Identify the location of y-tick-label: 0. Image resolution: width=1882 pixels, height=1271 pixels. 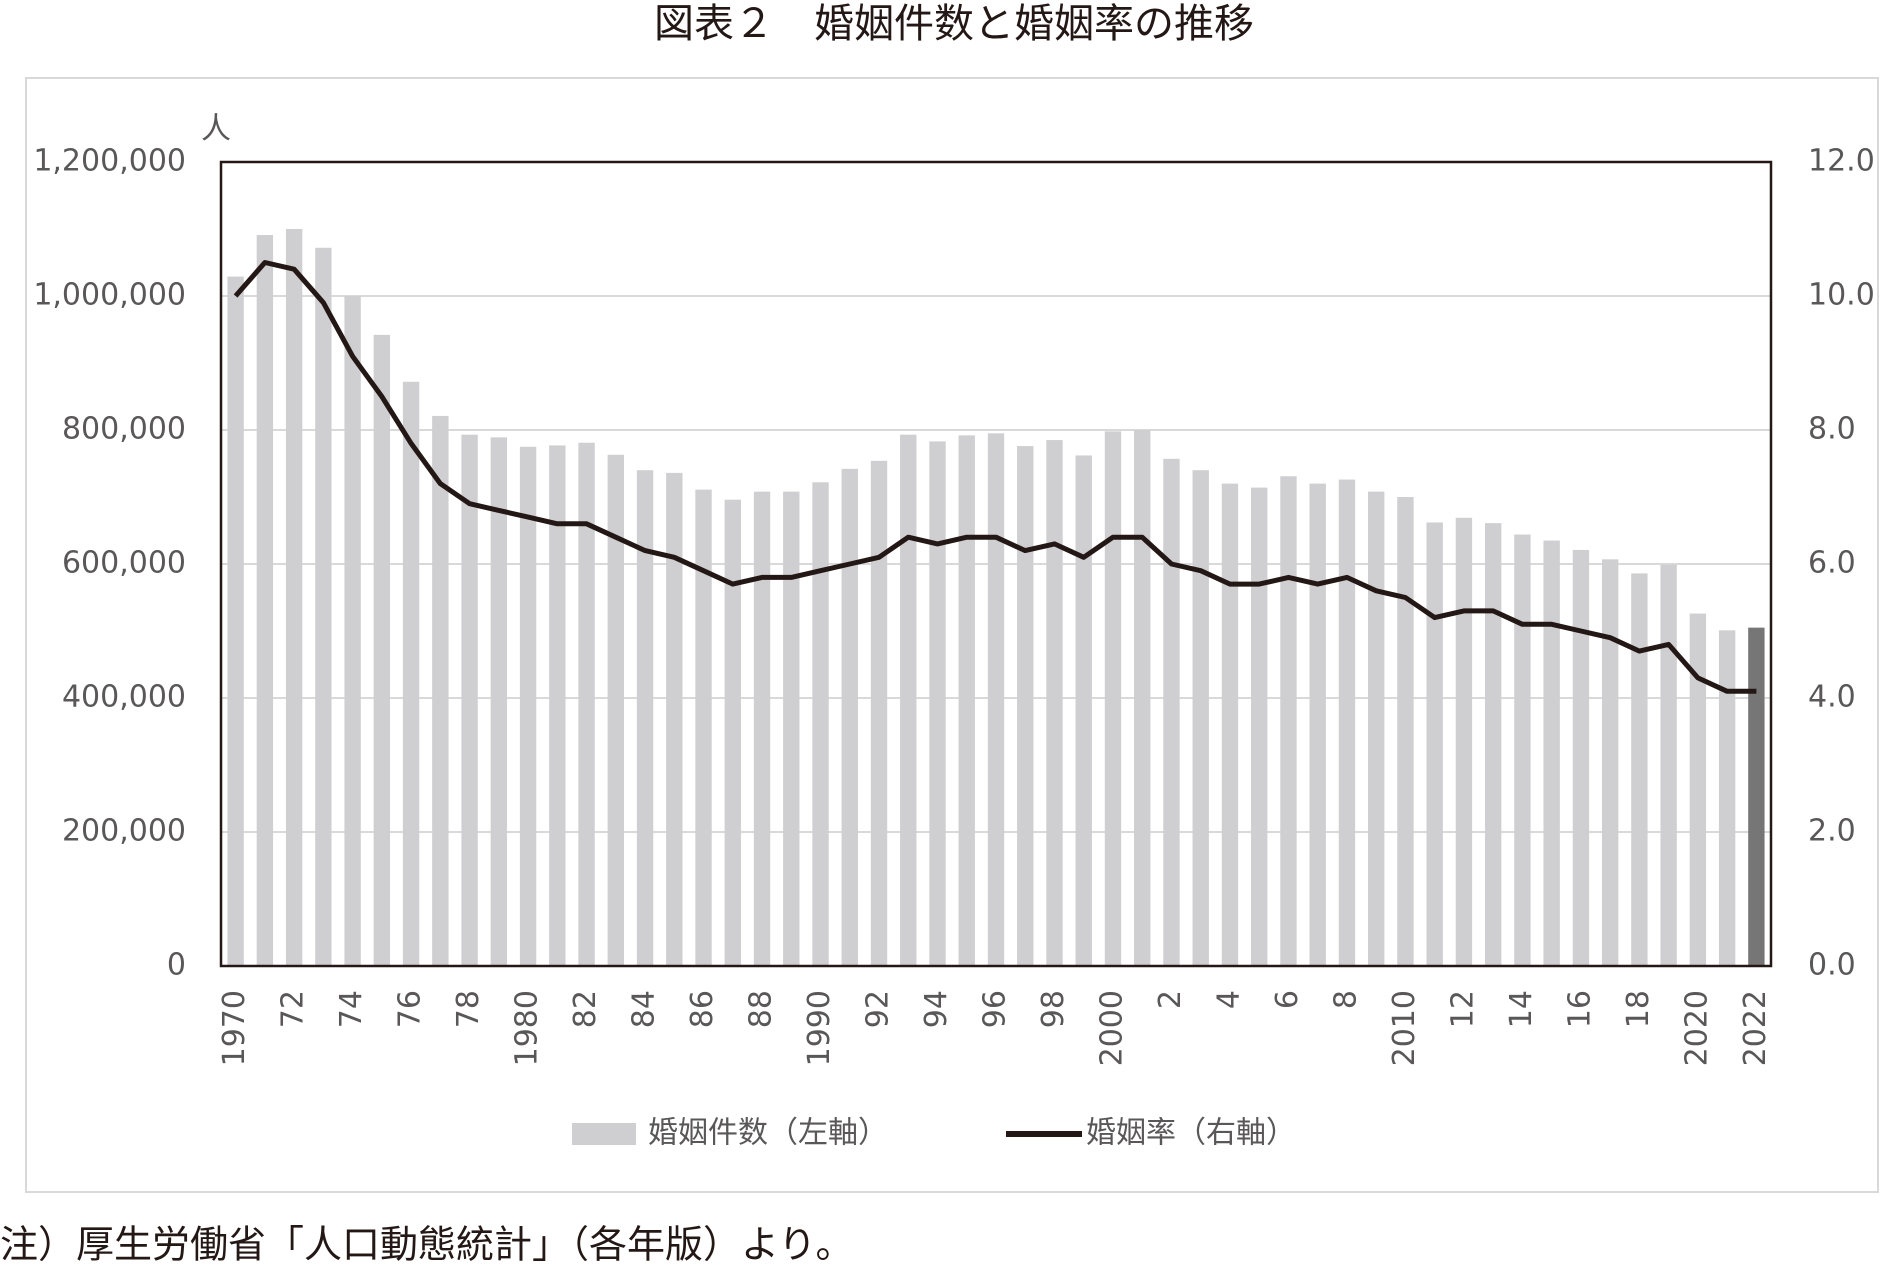
(176, 965).